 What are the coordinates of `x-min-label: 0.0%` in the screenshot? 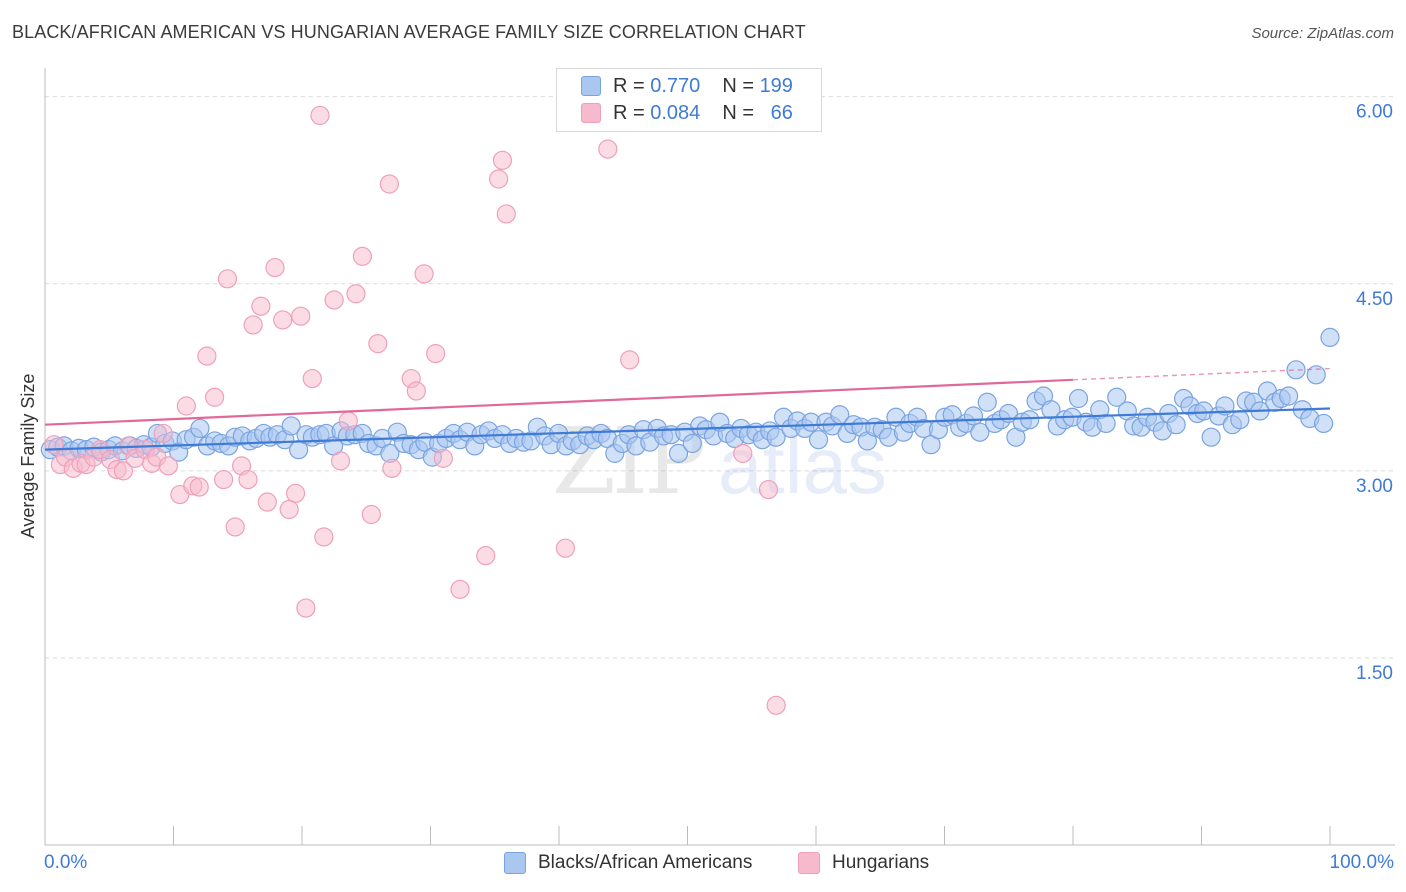 It's located at (66, 862).